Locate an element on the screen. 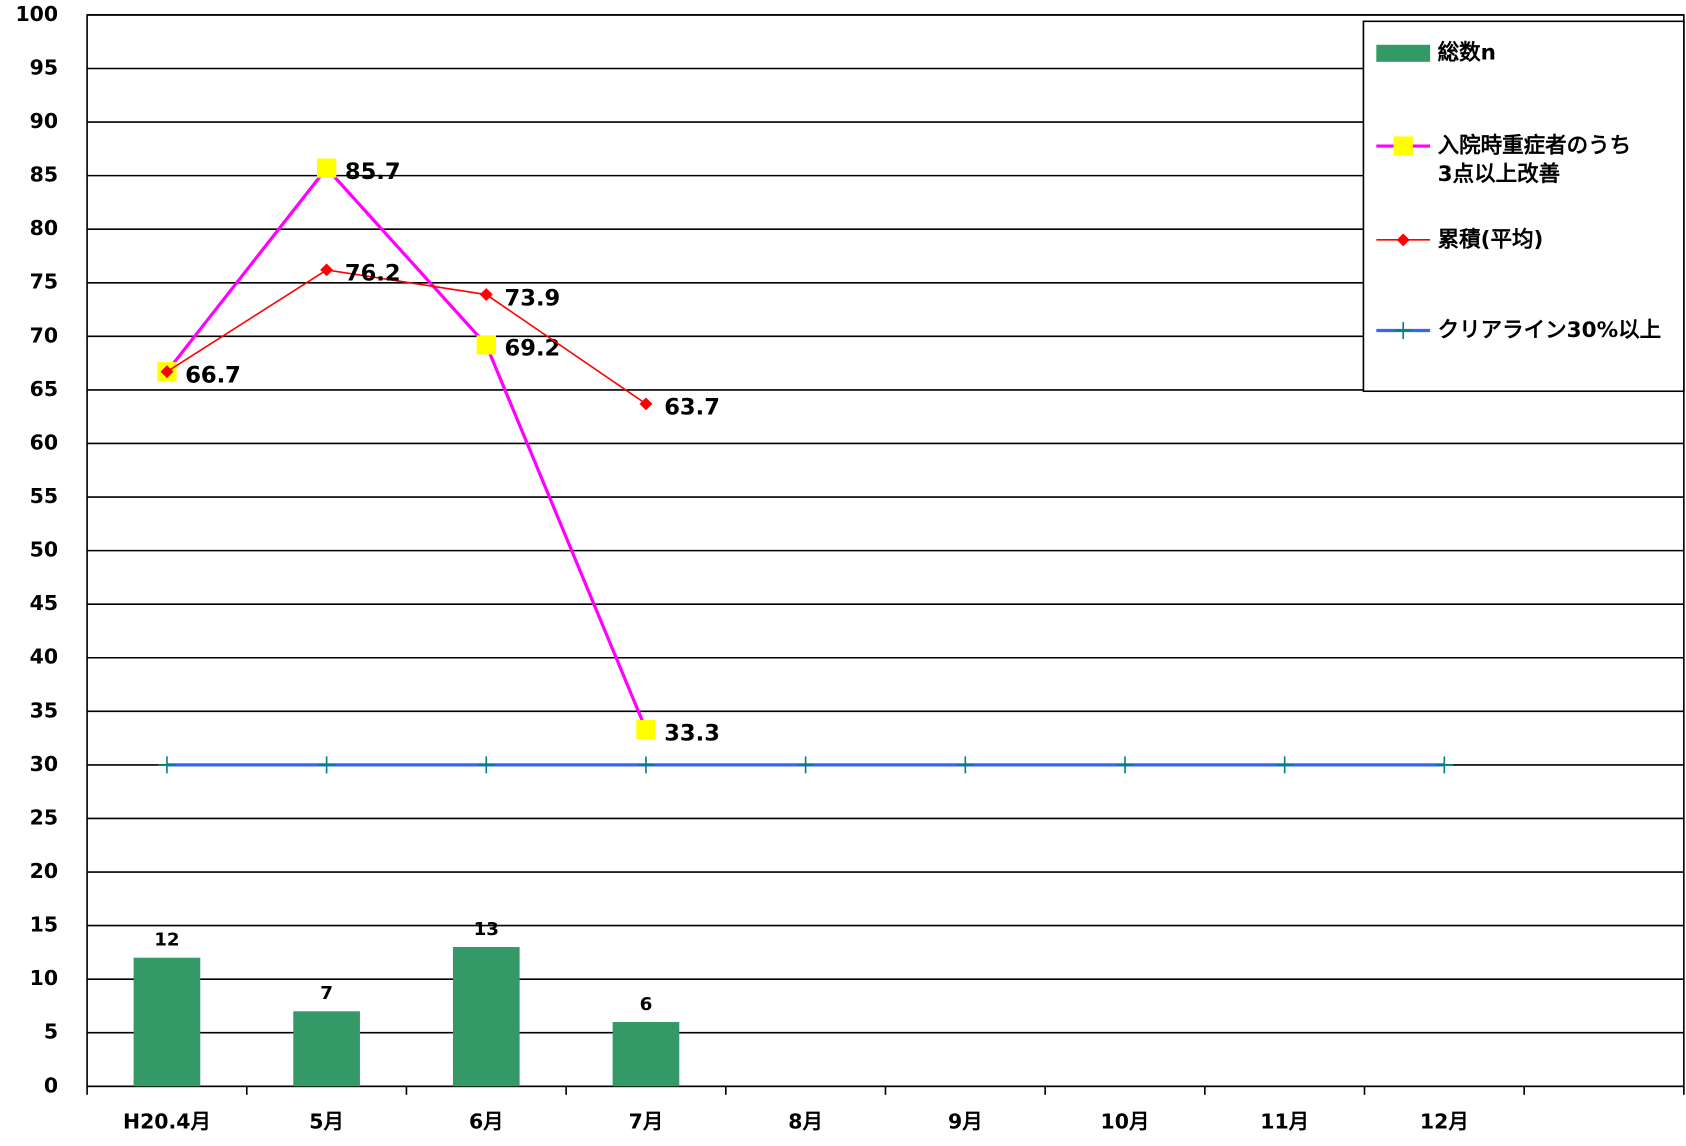 This screenshot has height=1146, width=1686. legend-entry: 入院時重症者のうち 3点以上改善 is located at coordinates (1504, 159).